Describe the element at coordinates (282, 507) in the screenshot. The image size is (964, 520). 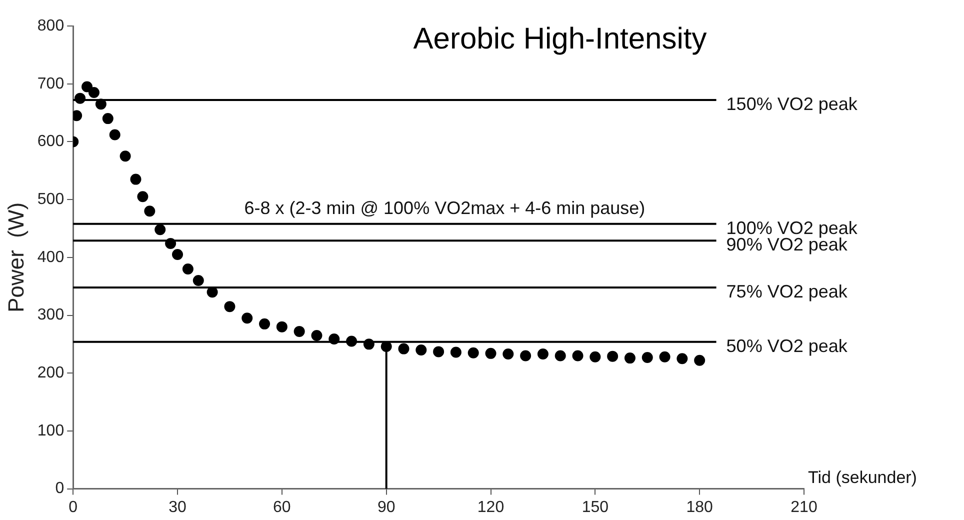
I see `x-tick-label: 60` at that location.